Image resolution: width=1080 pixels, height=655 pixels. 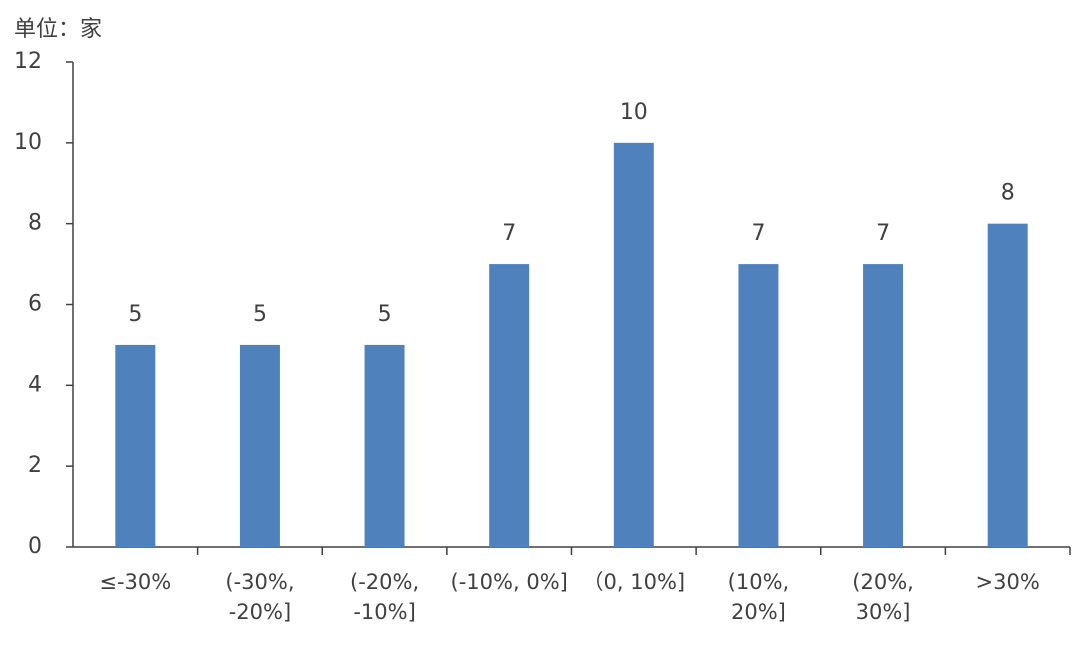 I want to click on data-label: 8, so click(x=1008, y=193).